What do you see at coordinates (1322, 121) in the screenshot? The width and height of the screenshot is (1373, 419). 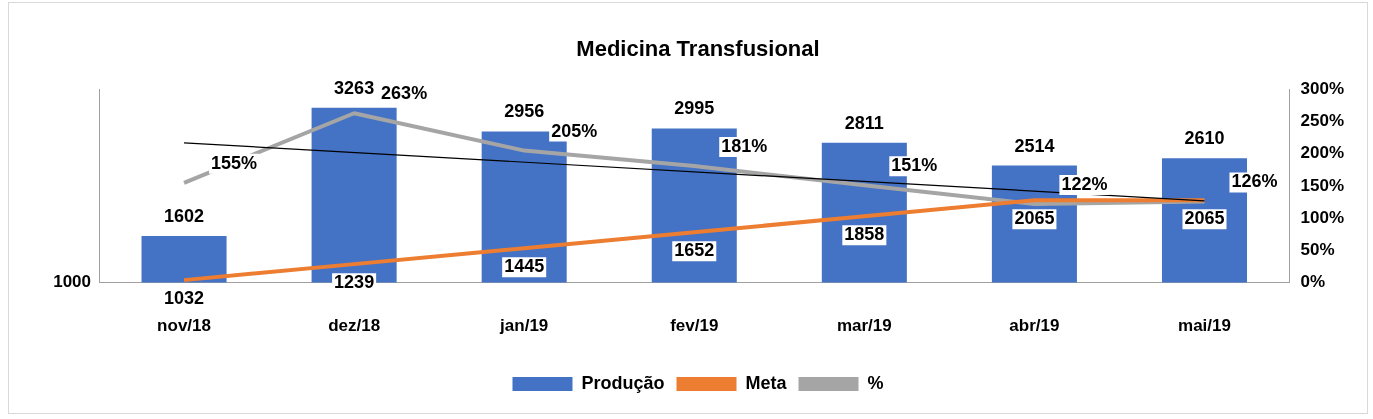 I see `y2-tick-label: 250%` at bounding box center [1322, 121].